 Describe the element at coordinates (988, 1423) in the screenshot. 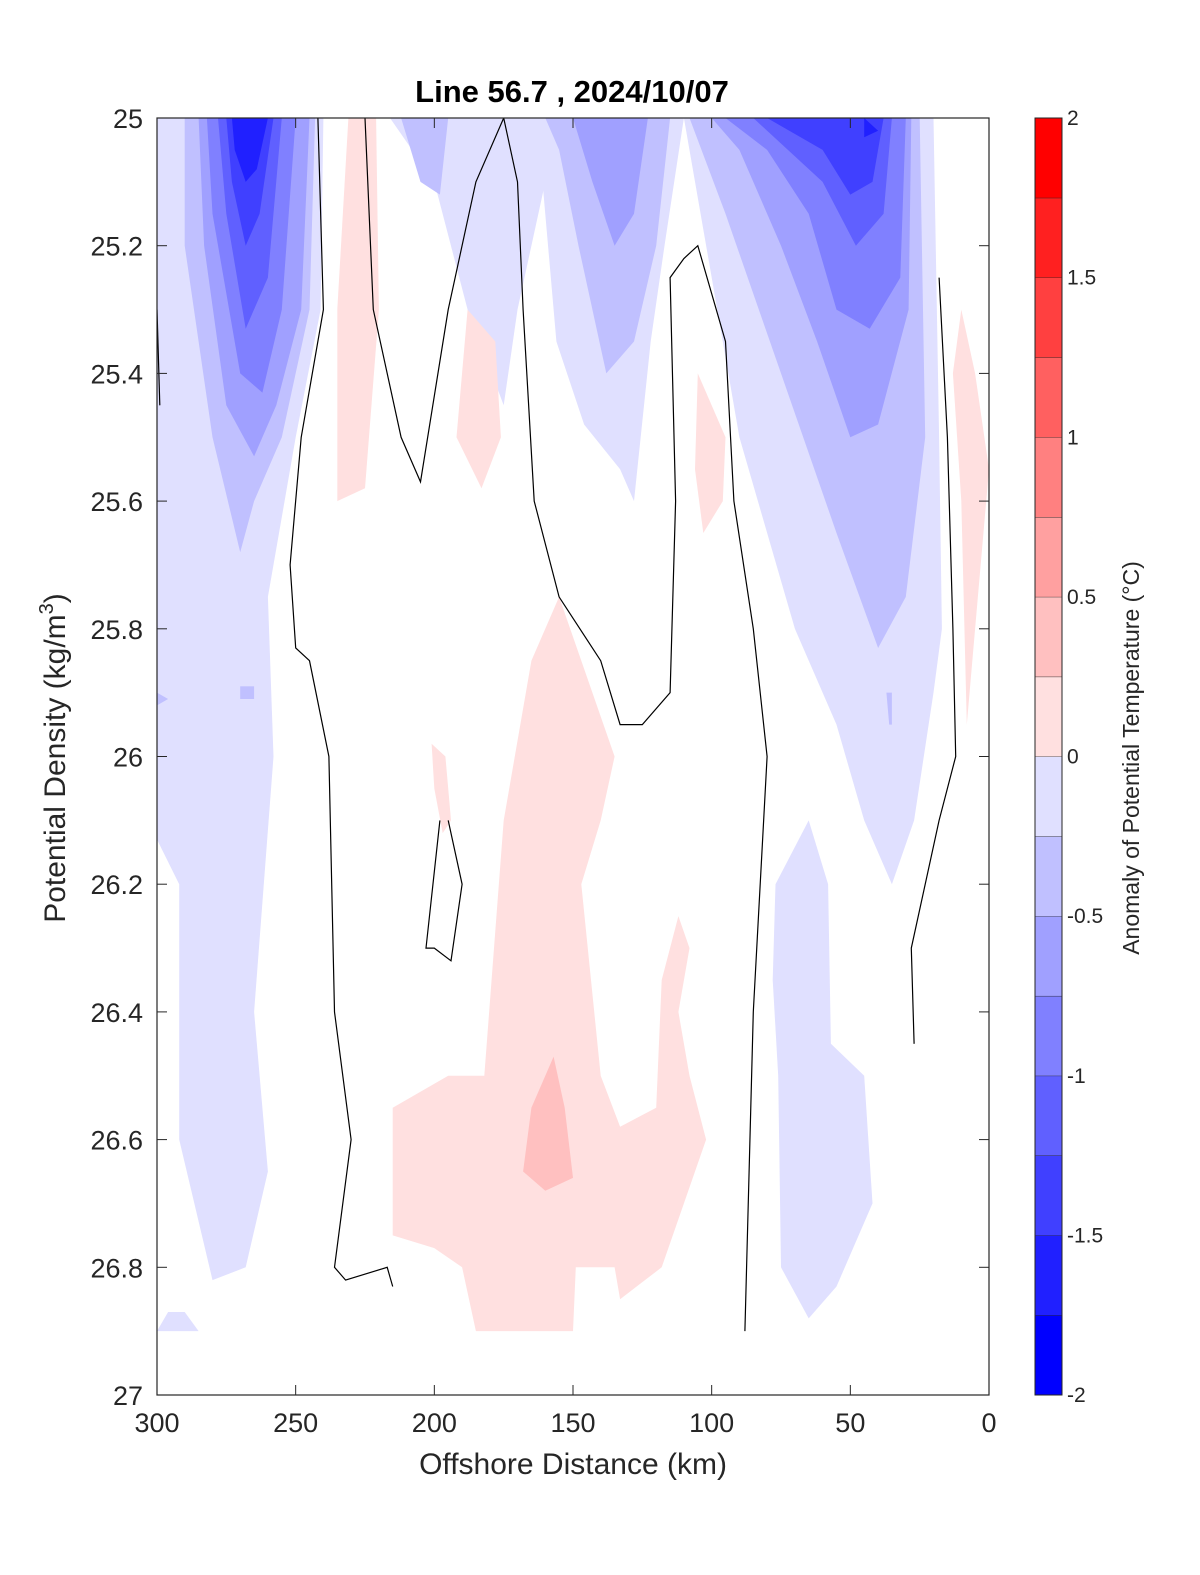

I see `x-tick-label-0: 0` at that location.